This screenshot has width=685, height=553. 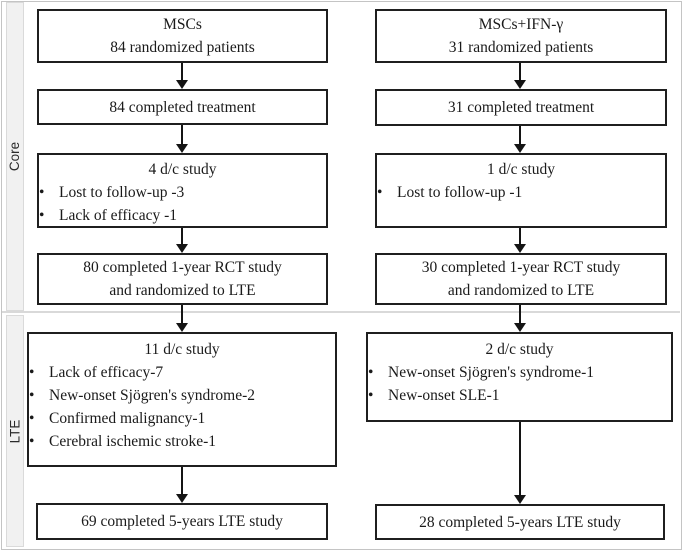 I want to click on core-lte-divider, so click(x=341, y=312).